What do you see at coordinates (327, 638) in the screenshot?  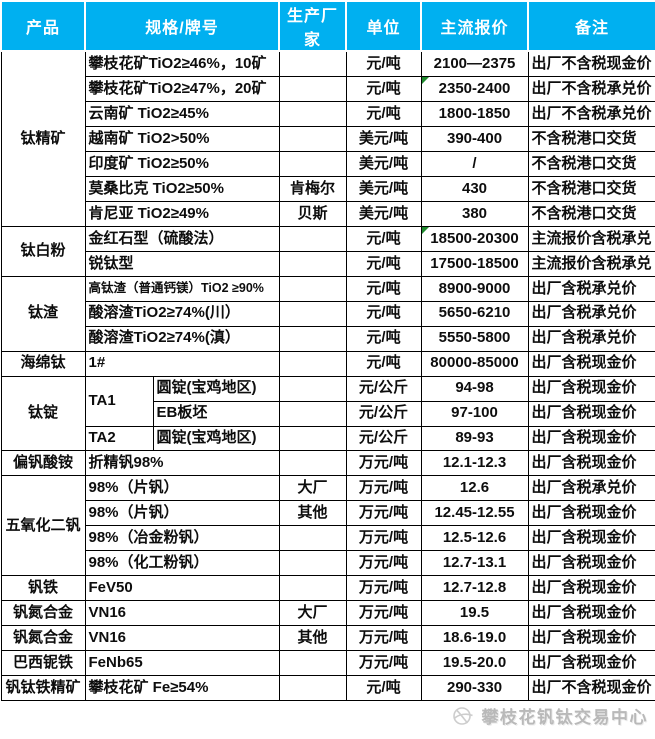 I see `table-row: 钒氮合金 VN16 其他 万元/吨 18.6-19.0 出厂含税现金价` at bounding box center [327, 638].